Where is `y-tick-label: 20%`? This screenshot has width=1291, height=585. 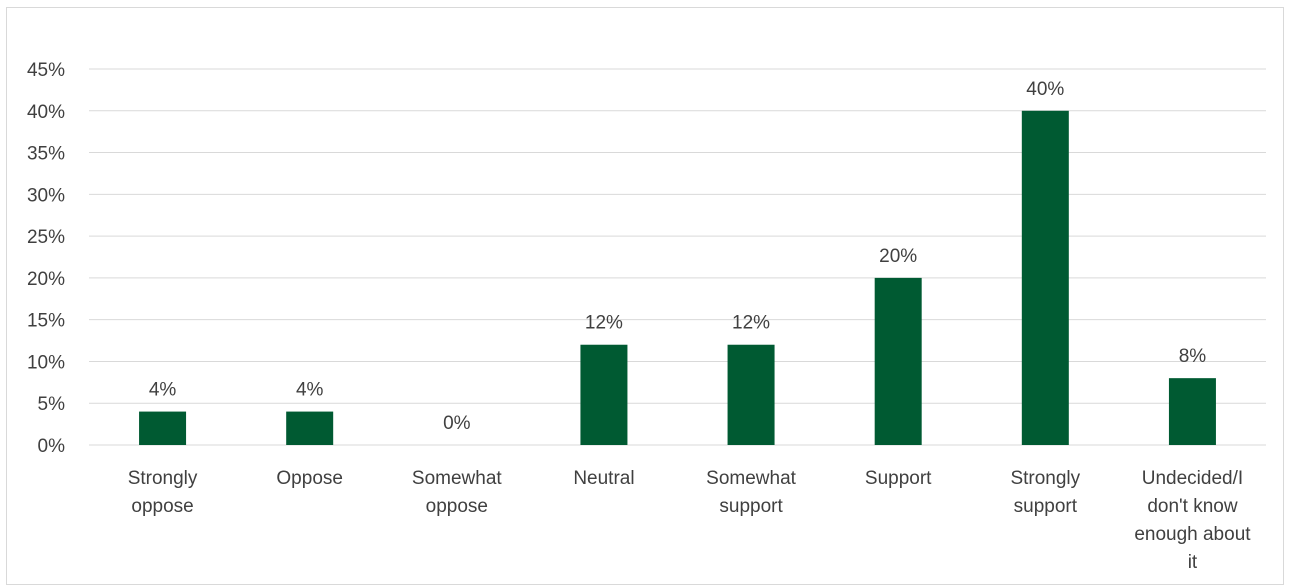
y-tick-label: 20% is located at coordinates (46, 279).